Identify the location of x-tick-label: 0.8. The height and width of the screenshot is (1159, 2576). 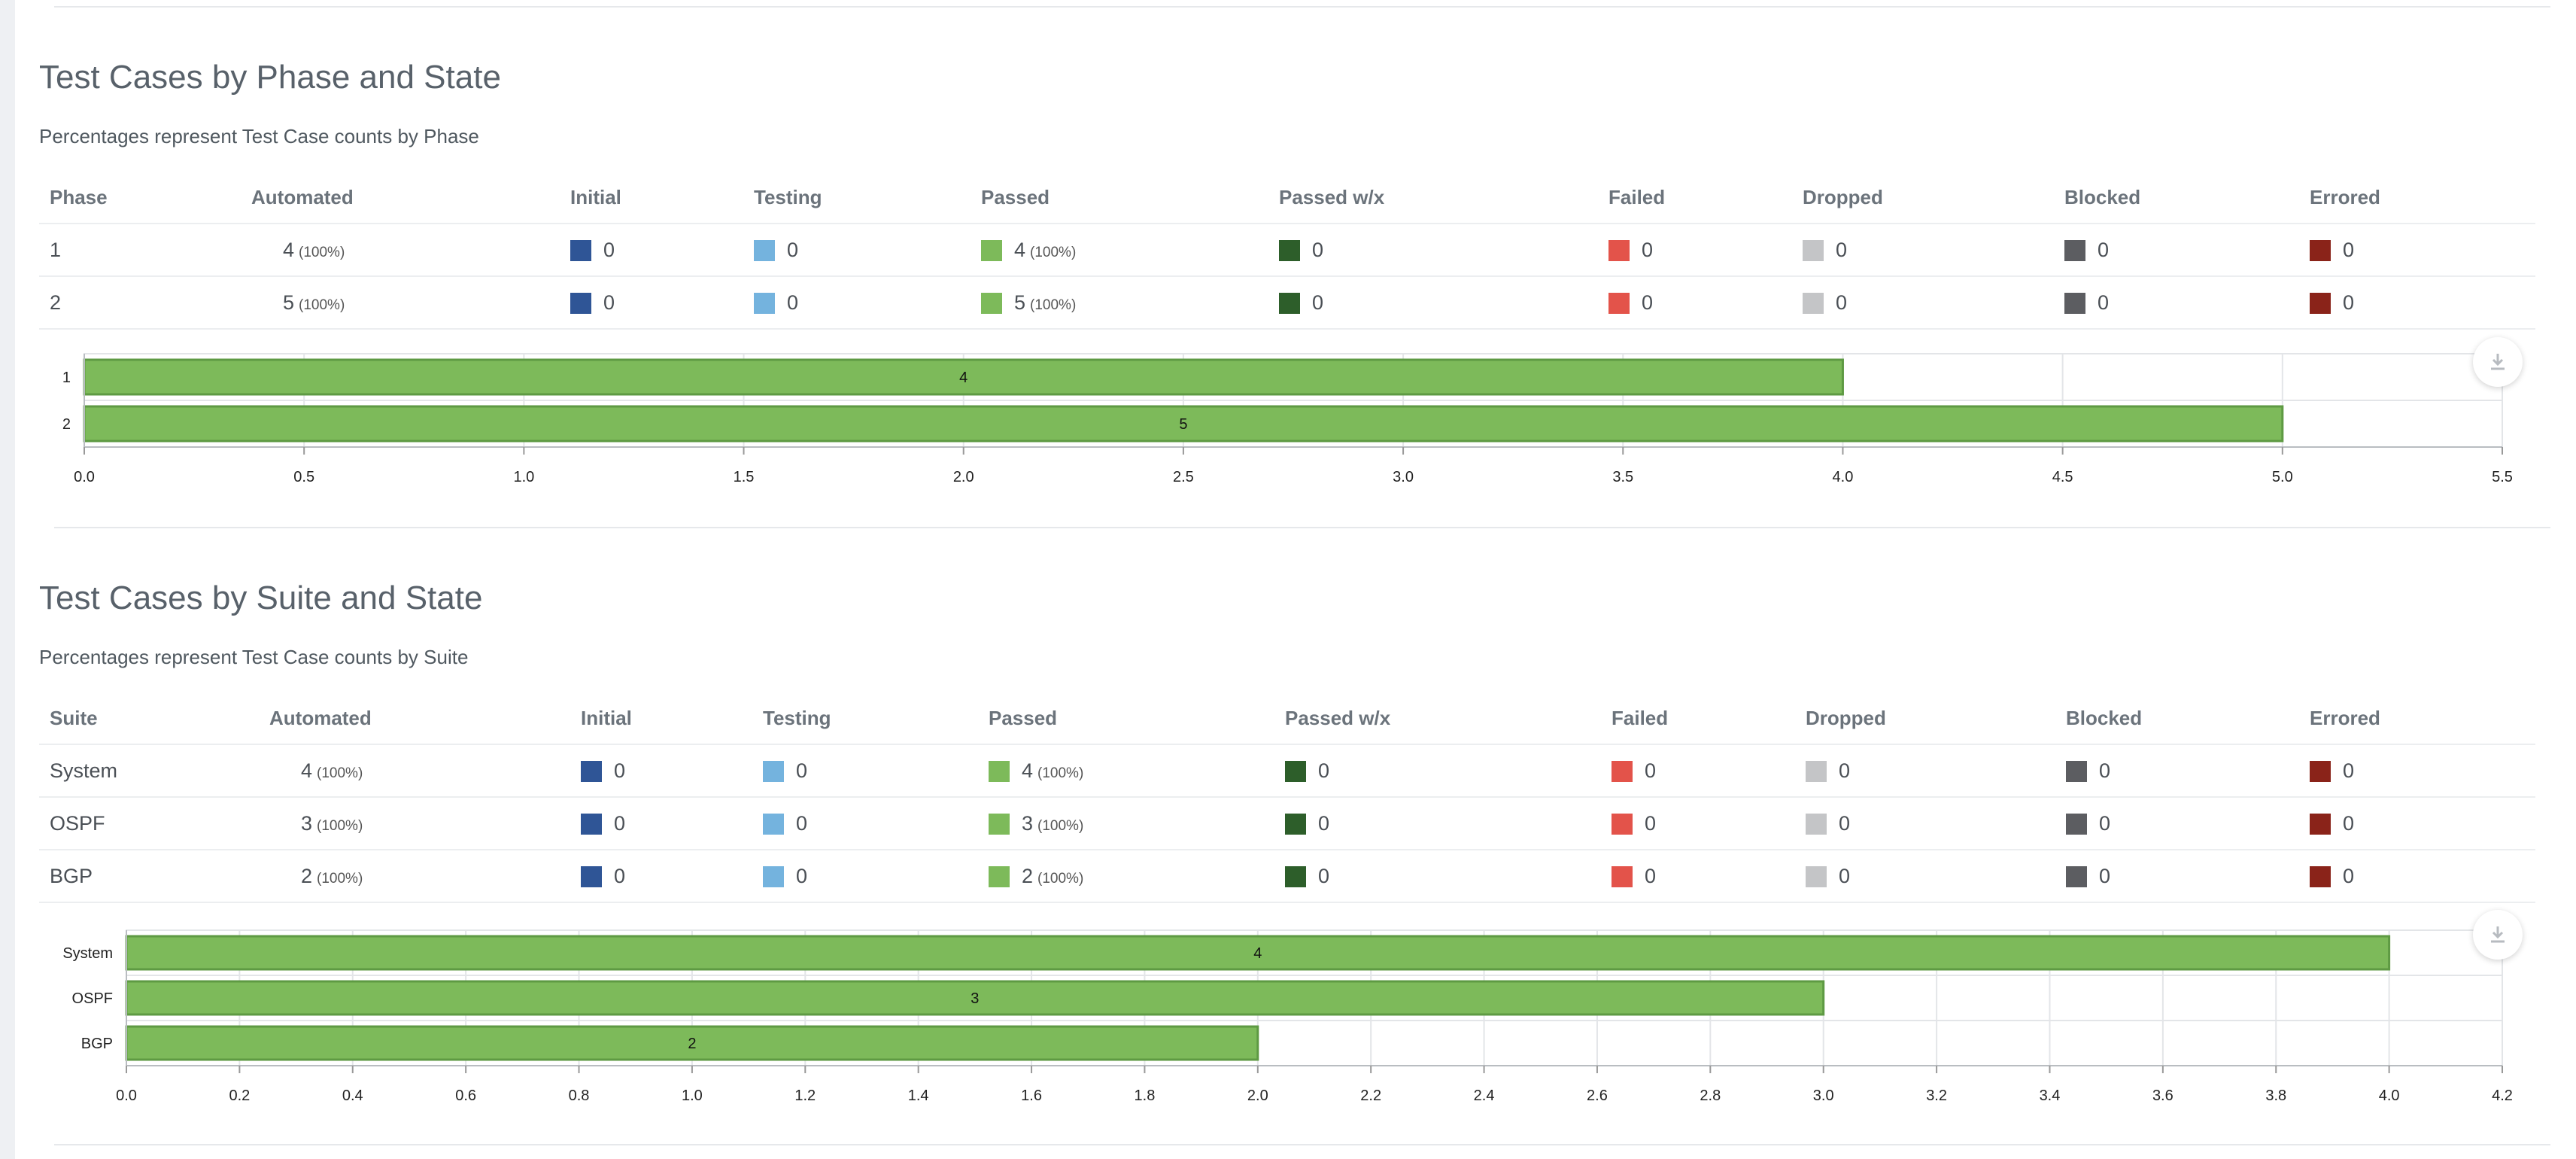
(580, 1096).